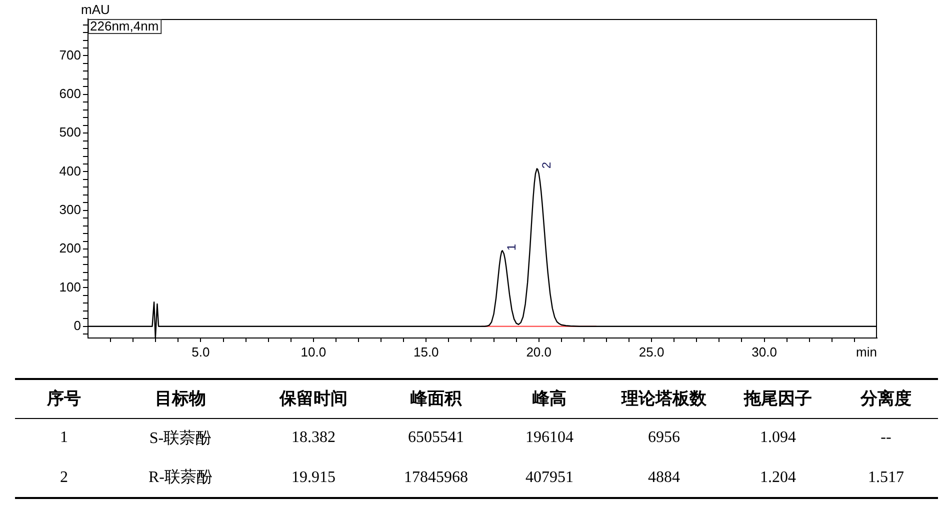  I want to click on y-tick-label: 300, so click(70, 209).